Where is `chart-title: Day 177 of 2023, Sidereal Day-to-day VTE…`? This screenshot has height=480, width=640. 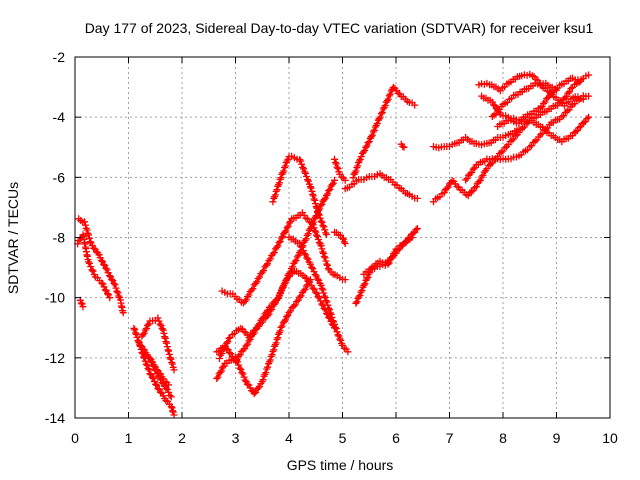 chart-title: Day 177 of 2023, Sidereal Day-to-day VTE… is located at coordinates (339, 28).